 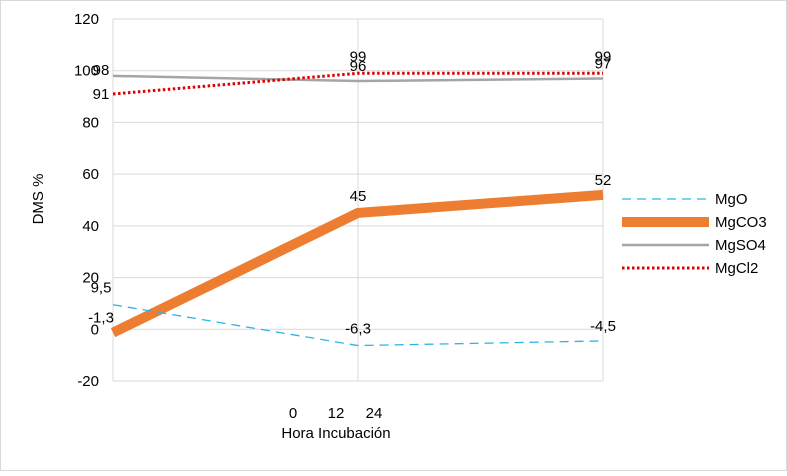 What do you see at coordinates (374, 413) in the screenshot?
I see `x-tick-label: 24` at bounding box center [374, 413].